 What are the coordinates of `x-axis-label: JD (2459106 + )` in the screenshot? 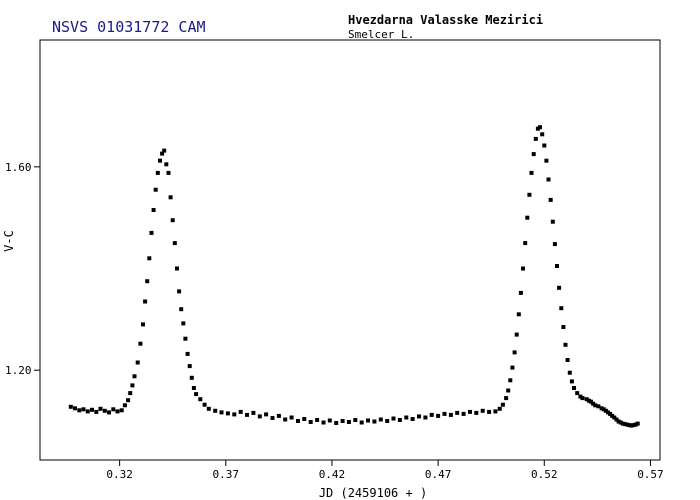 It's located at (373, 493).